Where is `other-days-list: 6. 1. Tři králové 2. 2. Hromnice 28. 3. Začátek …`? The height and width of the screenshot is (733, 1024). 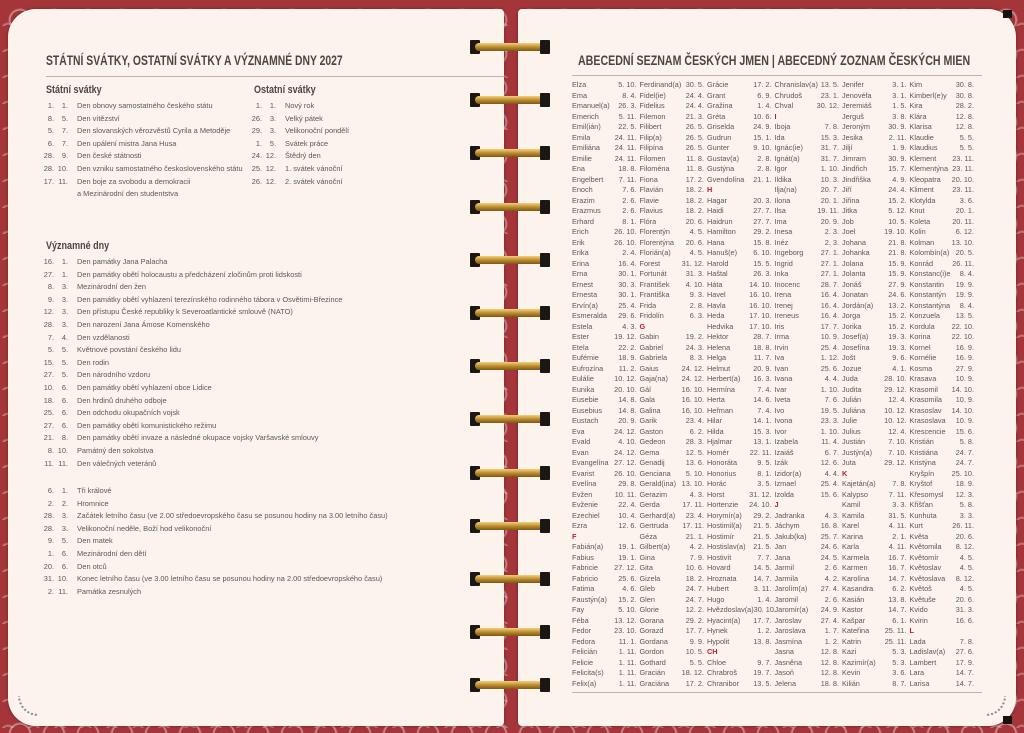
other-days-list: 6. 1. Tři králové 2. 2. Hromnice 28. 3. Začátek … is located at coordinates (214, 541).